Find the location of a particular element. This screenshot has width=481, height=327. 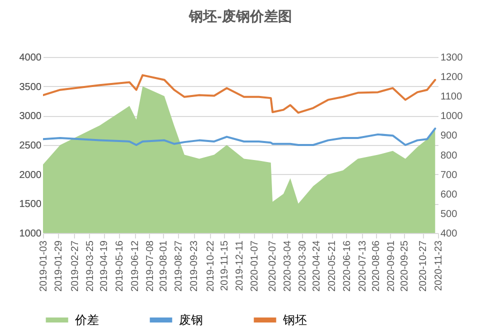

x-tick-label: 2019-03-25 is located at coordinates (90, 266).